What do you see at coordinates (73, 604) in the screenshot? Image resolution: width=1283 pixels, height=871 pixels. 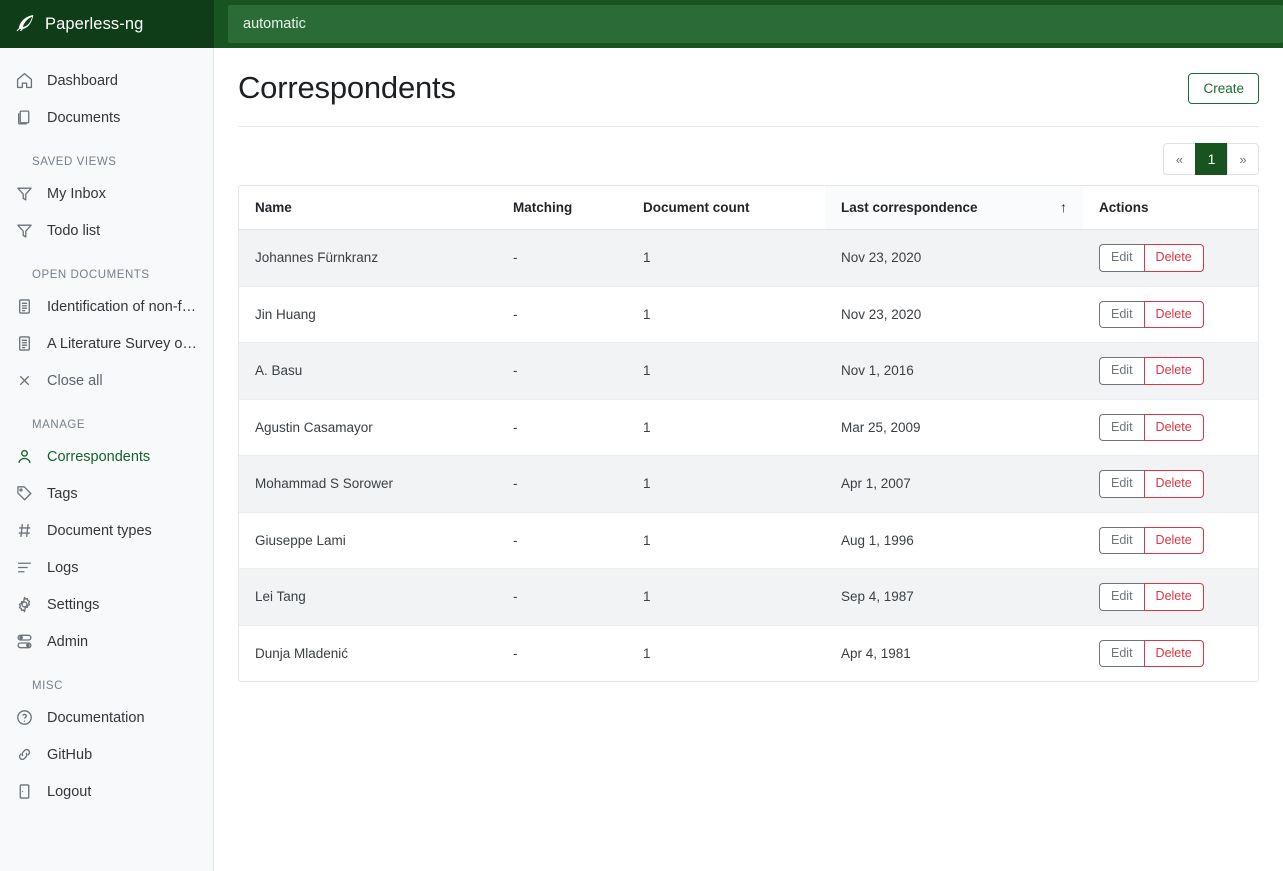 I see `sidebar-item-label: Settings` at bounding box center [73, 604].